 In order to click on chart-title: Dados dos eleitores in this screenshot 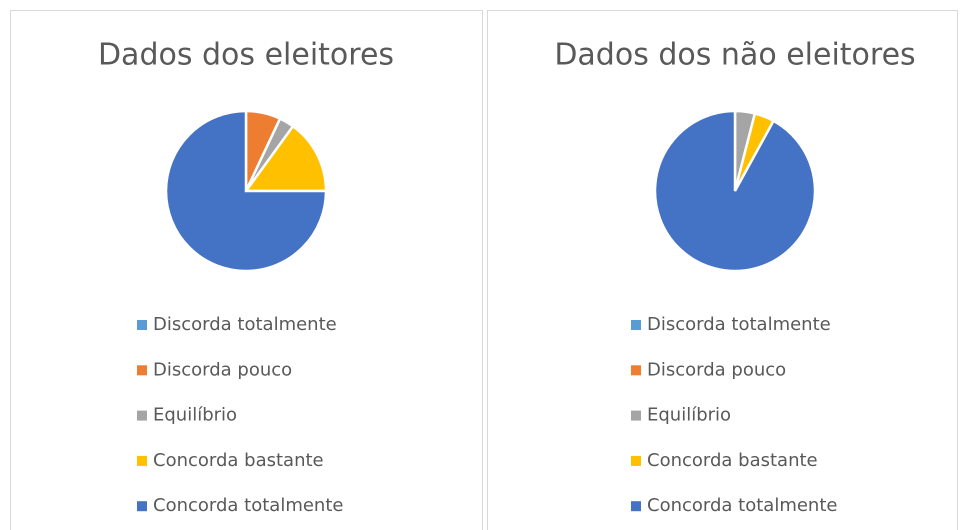, I will do `click(246, 55)`.